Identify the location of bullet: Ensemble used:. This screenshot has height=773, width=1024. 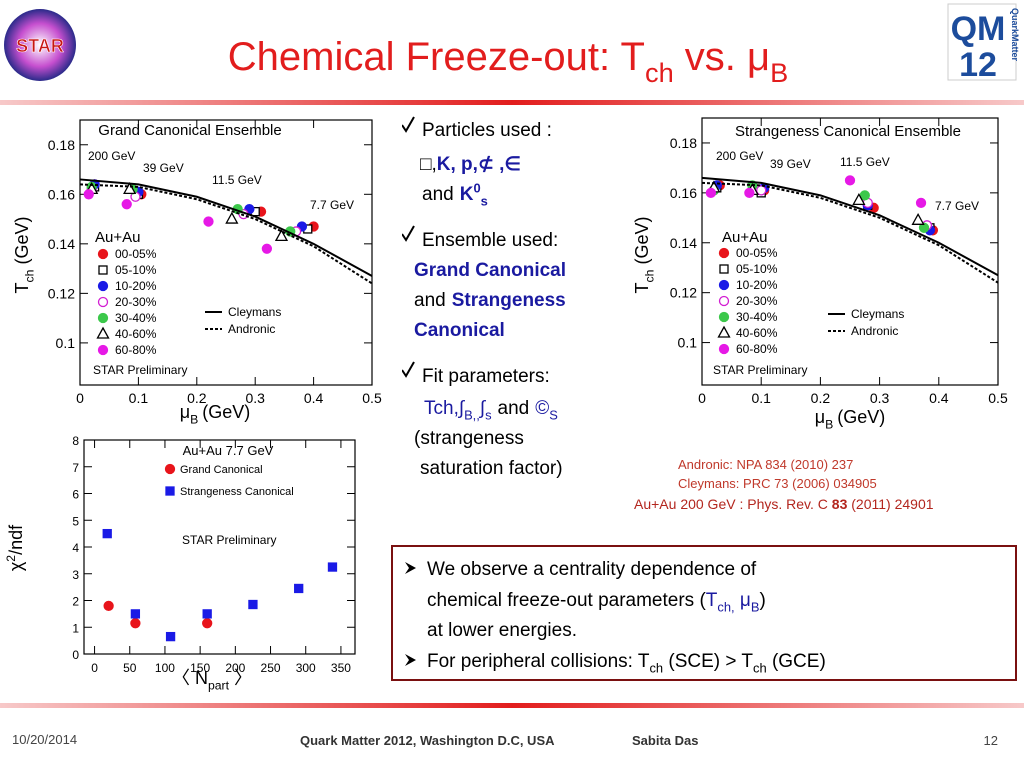
(490, 240).